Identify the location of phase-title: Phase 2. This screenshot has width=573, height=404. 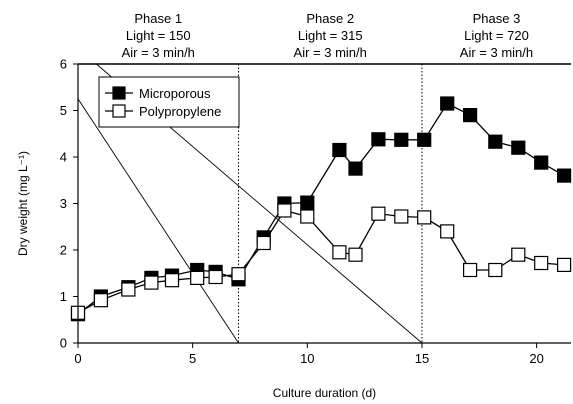
(330, 18).